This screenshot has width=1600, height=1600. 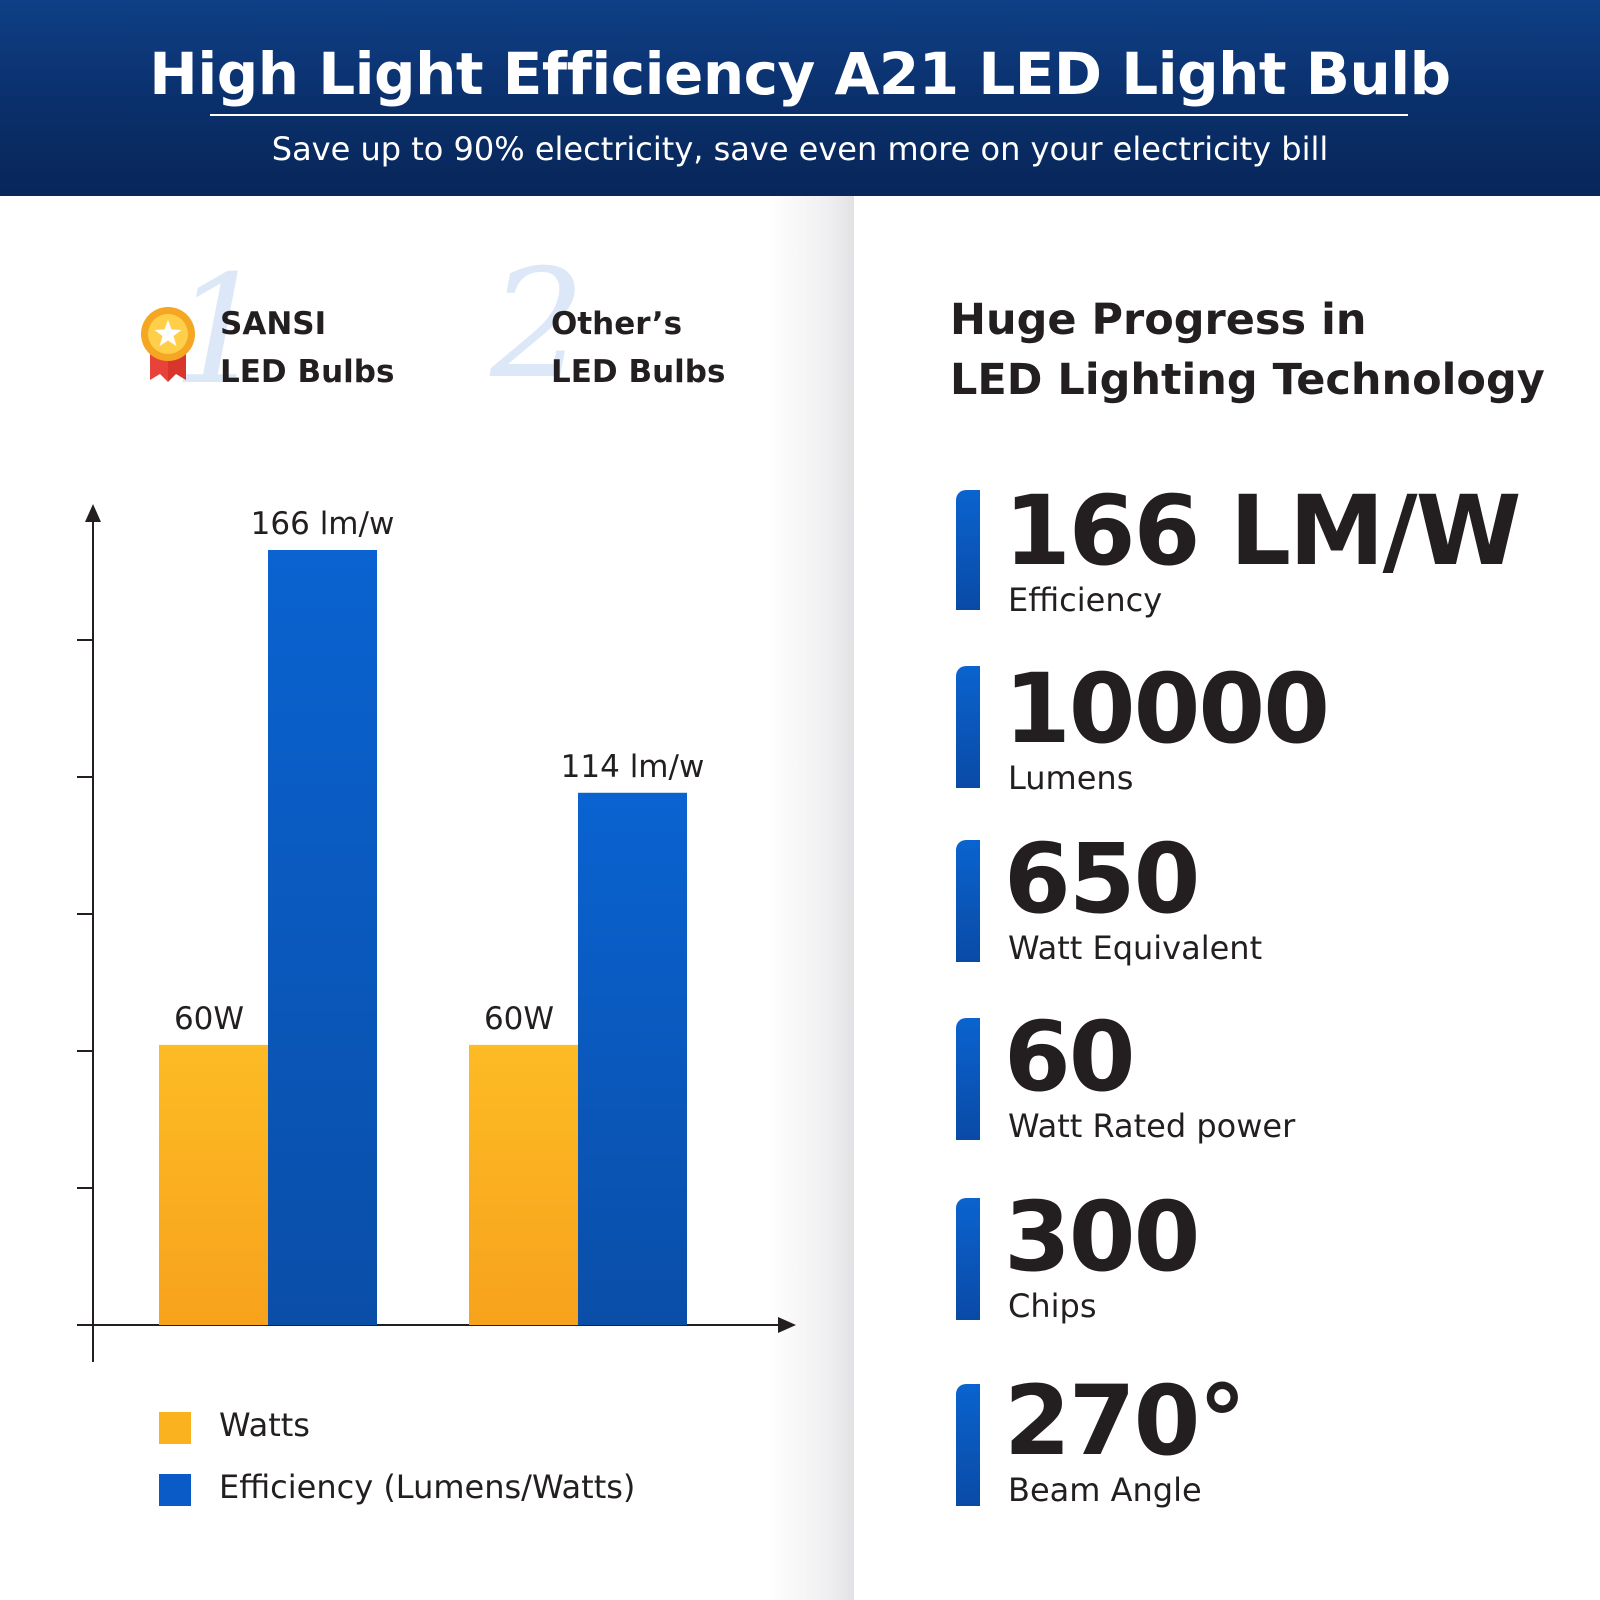 I want to click on spec-label: Efficiency, so click(x=1085, y=600).